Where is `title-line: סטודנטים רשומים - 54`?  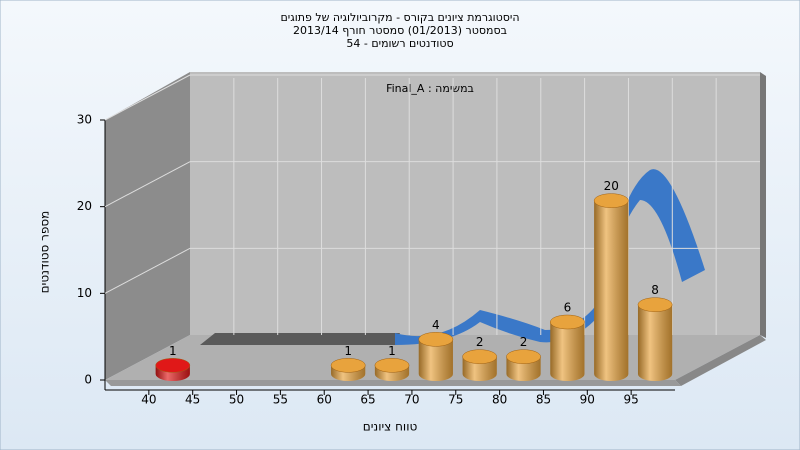 title-line: סטודנטים רשומים - 54 is located at coordinates (399, 43).